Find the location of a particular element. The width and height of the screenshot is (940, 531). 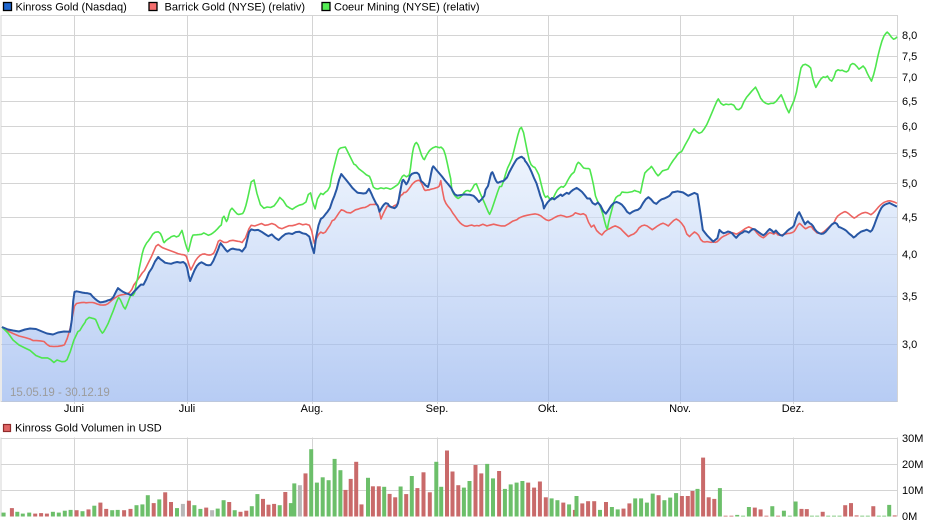

svg-text: Sep. is located at coordinates (437, 409).